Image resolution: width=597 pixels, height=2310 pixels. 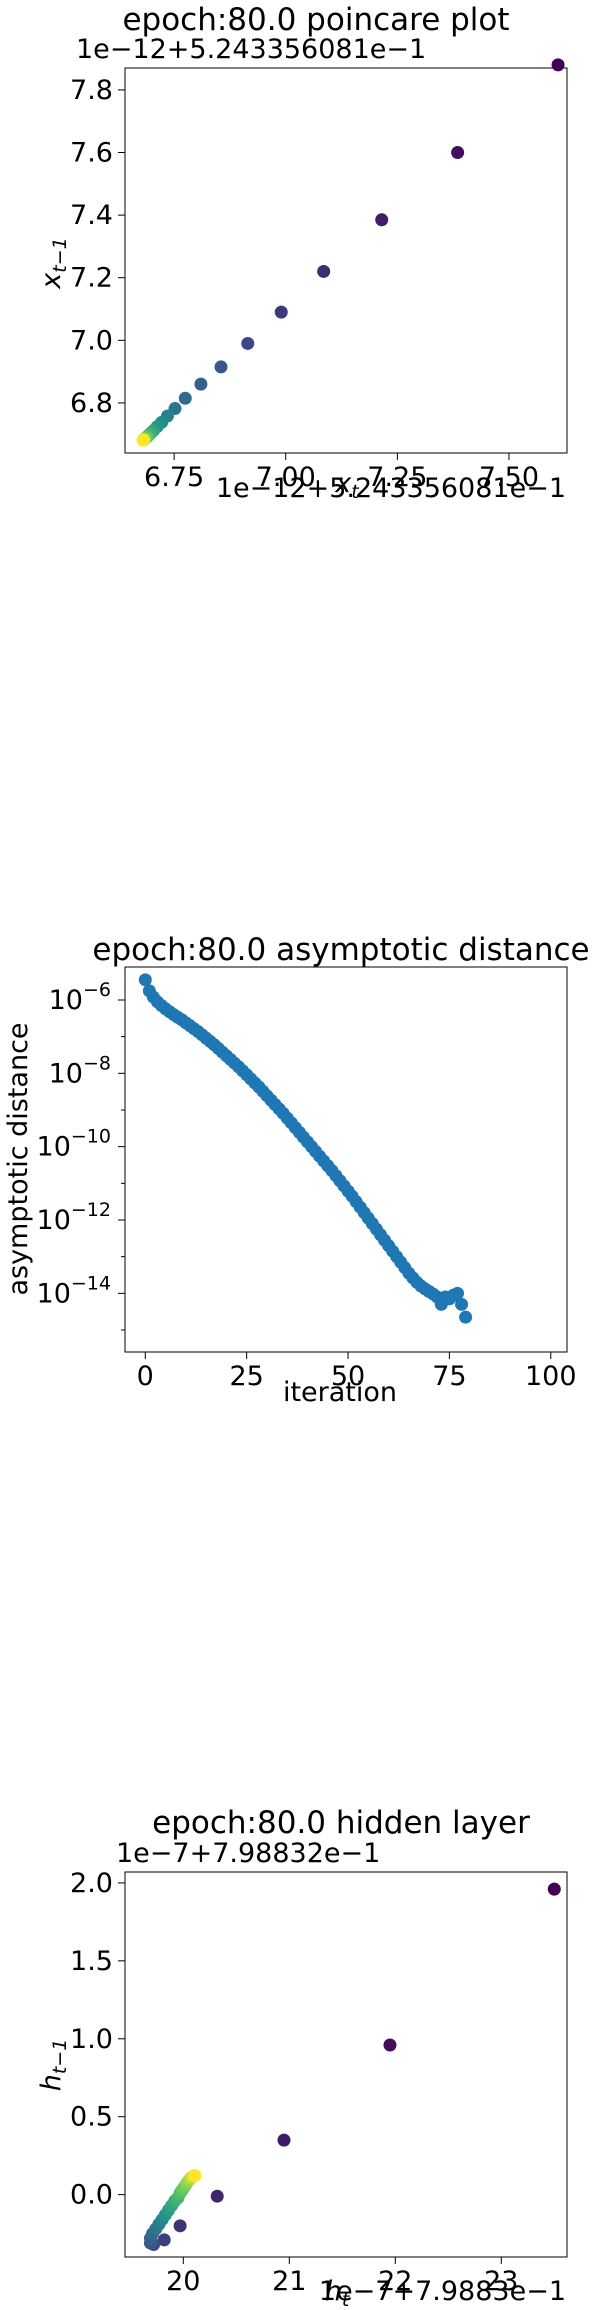 I want to click on y-tick-label: 6.8, so click(x=91, y=403).